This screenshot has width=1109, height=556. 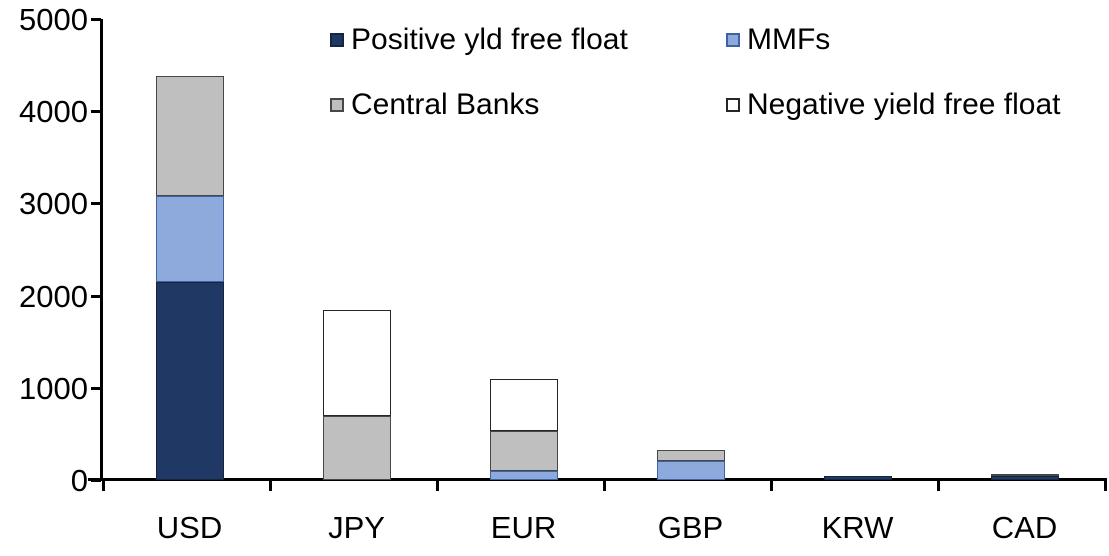 I want to click on y-tick-label: 3000, so click(x=53, y=204).